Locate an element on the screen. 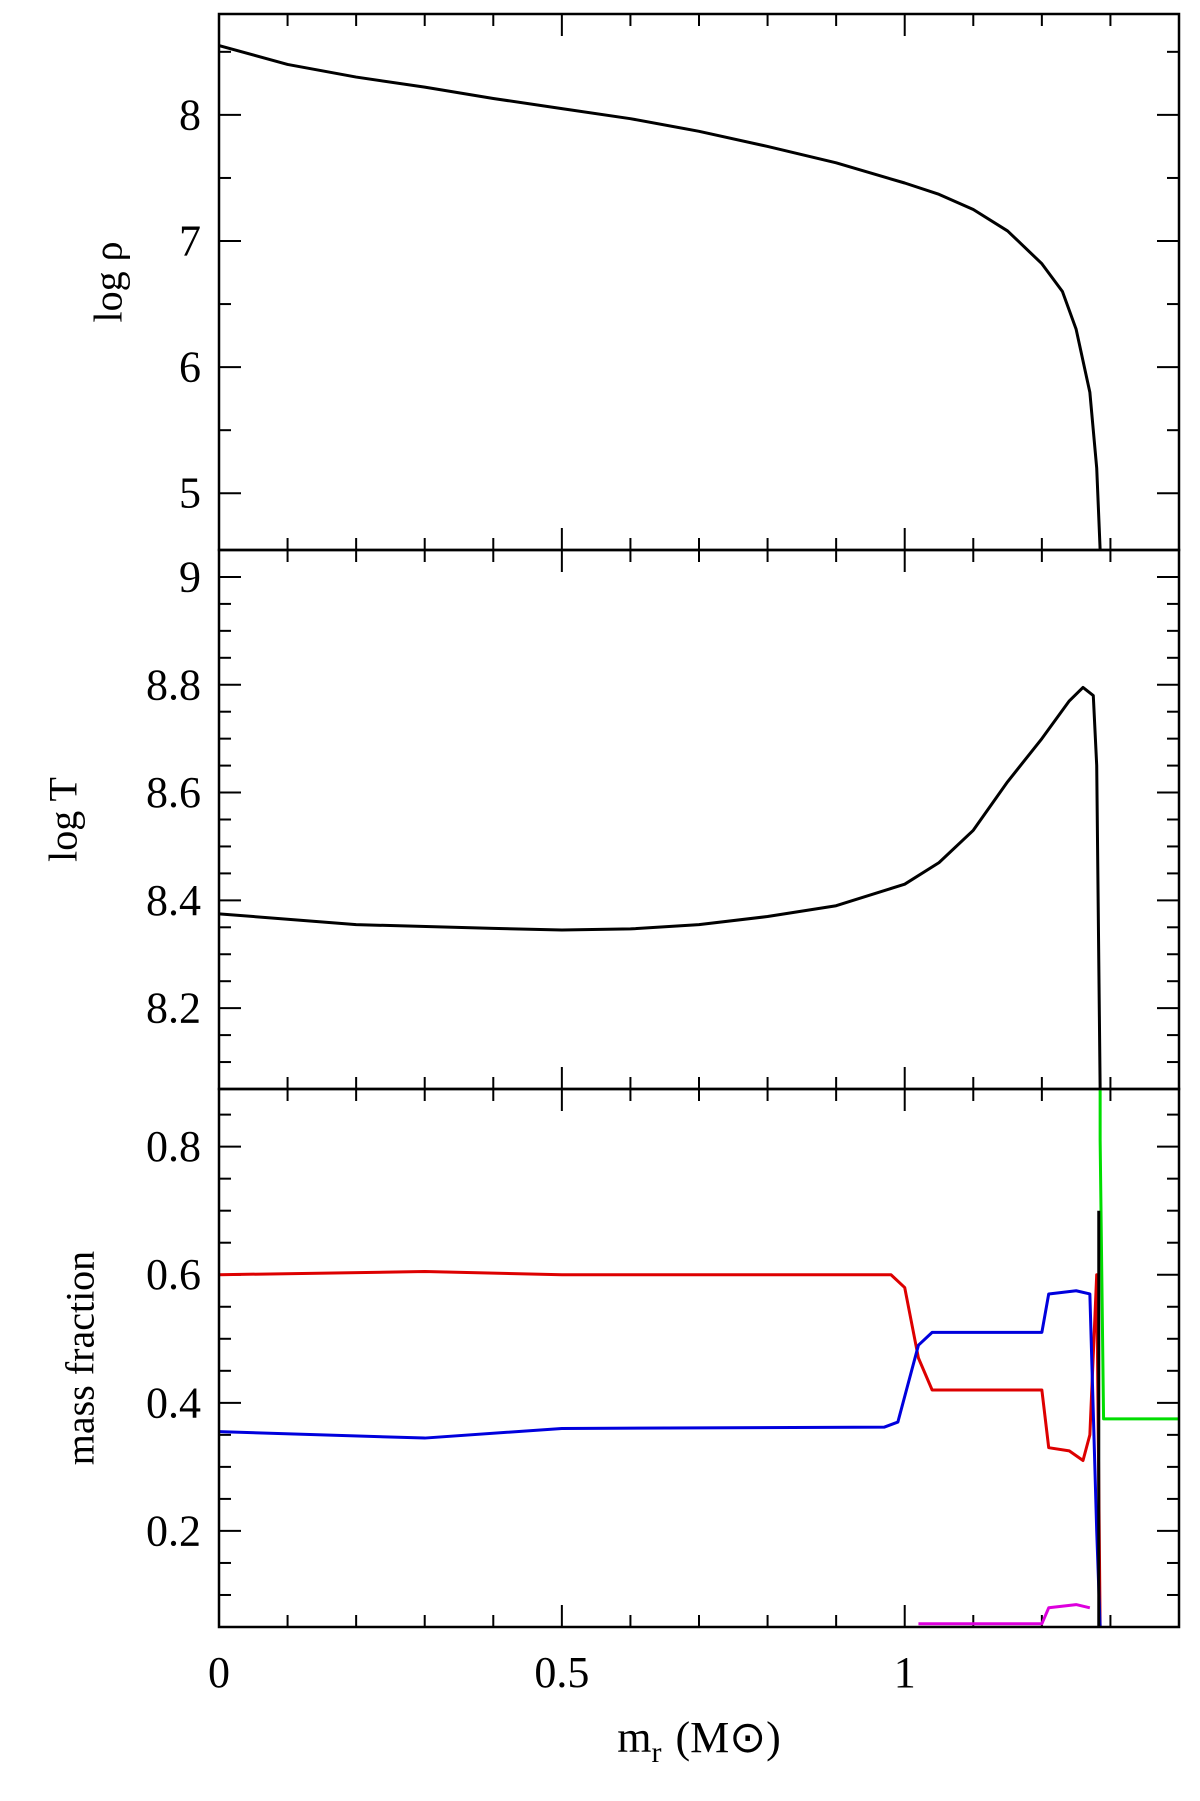 This screenshot has height=1801, width=1200. y-tick-label: 7 is located at coordinates (190, 241).